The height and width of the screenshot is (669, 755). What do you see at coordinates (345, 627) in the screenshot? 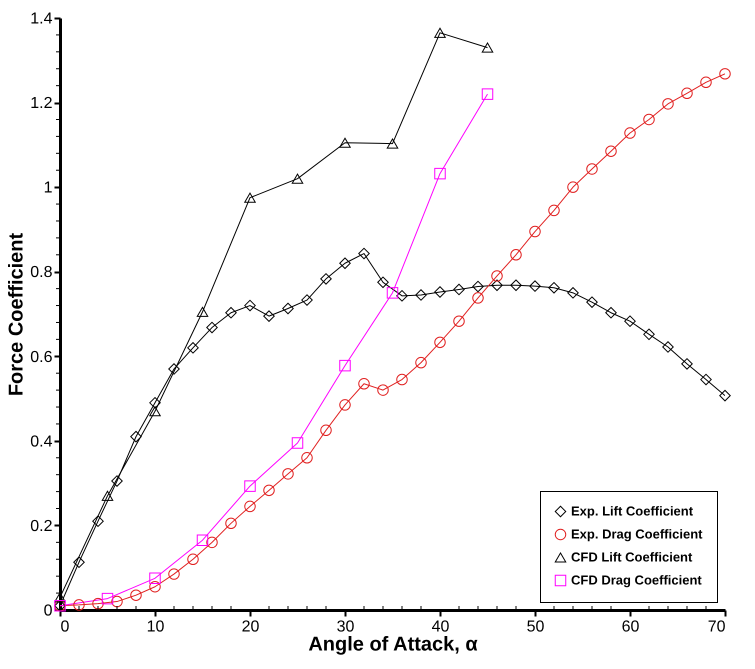
I see `x-tick-label: 30` at bounding box center [345, 627].